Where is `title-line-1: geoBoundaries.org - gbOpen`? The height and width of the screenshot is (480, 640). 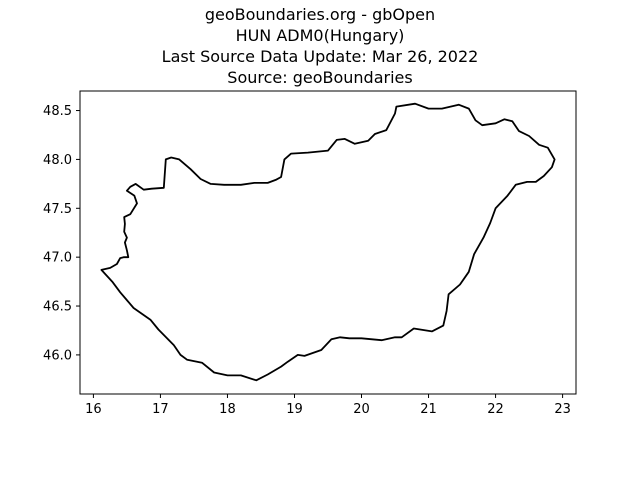 title-line-1: geoBoundaries.org - gbOpen is located at coordinates (320, 14).